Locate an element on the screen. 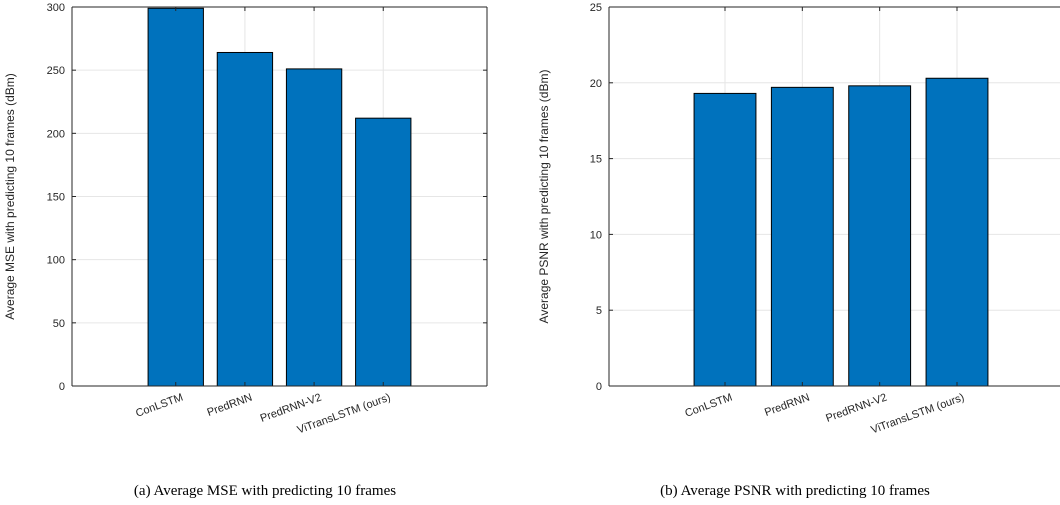 This screenshot has height=505, width=1060. y-tick-label-6: 300 is located at coordinates (56, 8).